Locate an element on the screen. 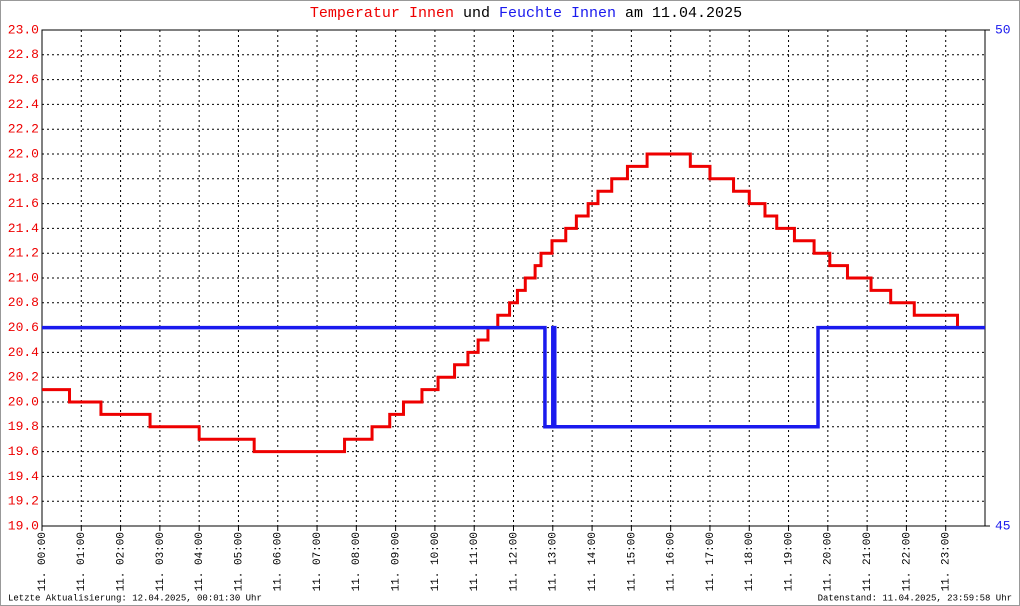 The height and width of the screenshot is (606, 1020). x-tick-label: 11. 09:00 is located at coordinates (397, 561).